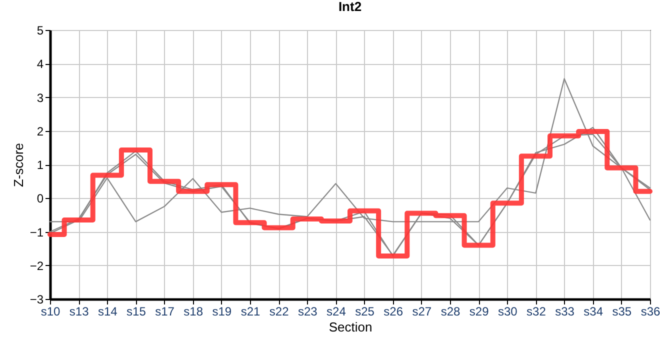 The width and height of the screenshot is (660, 360). I want to click on x-tick-label: s26, so click(394, 311).